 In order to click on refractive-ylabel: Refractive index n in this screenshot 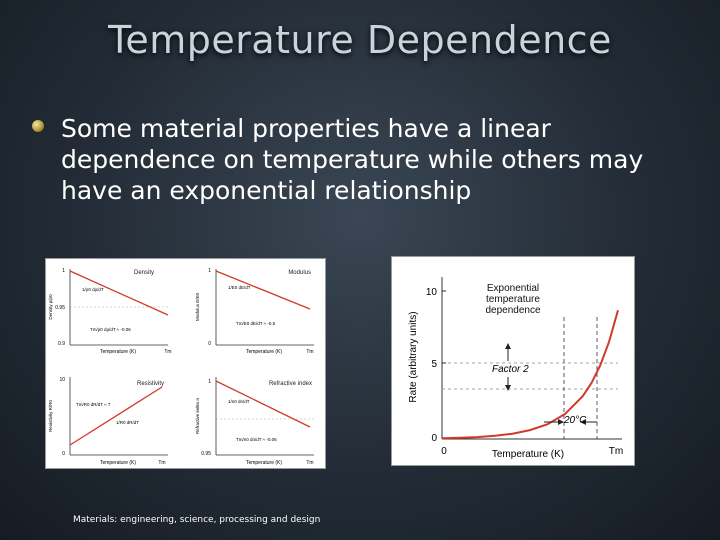, I will do `click(197, 416)`.